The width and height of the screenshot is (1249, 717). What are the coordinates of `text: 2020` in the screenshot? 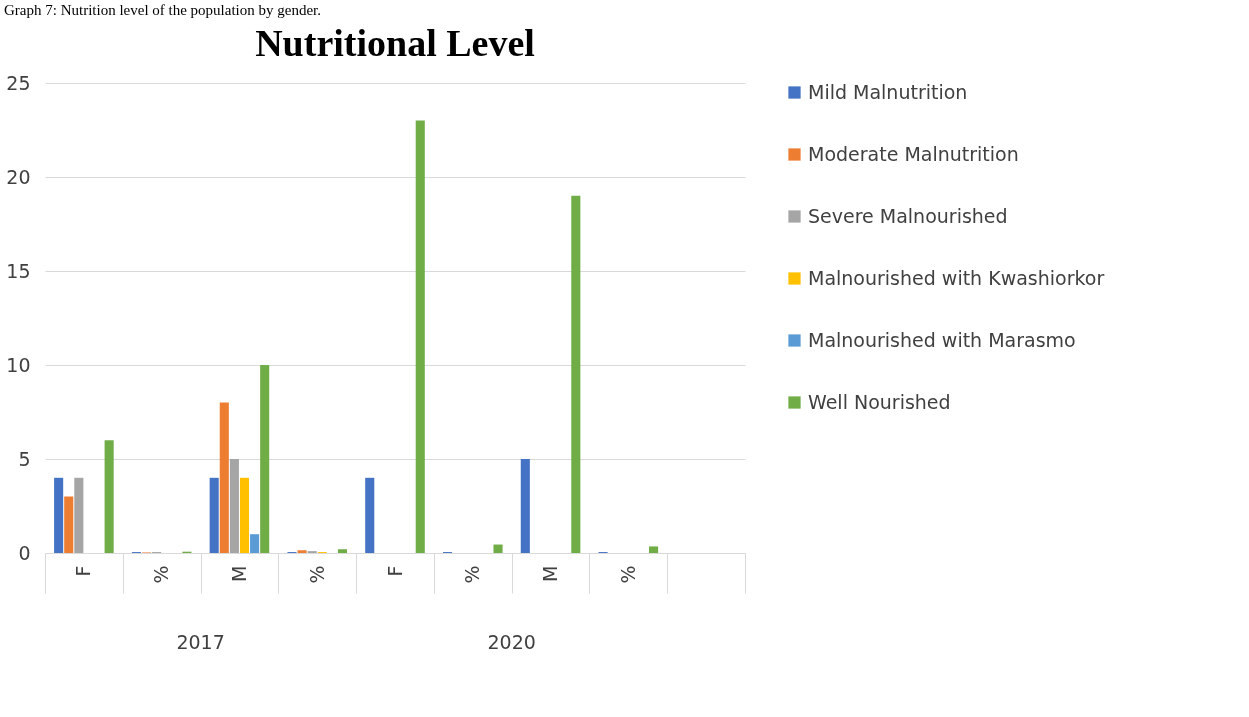 It's located at (511, 642).